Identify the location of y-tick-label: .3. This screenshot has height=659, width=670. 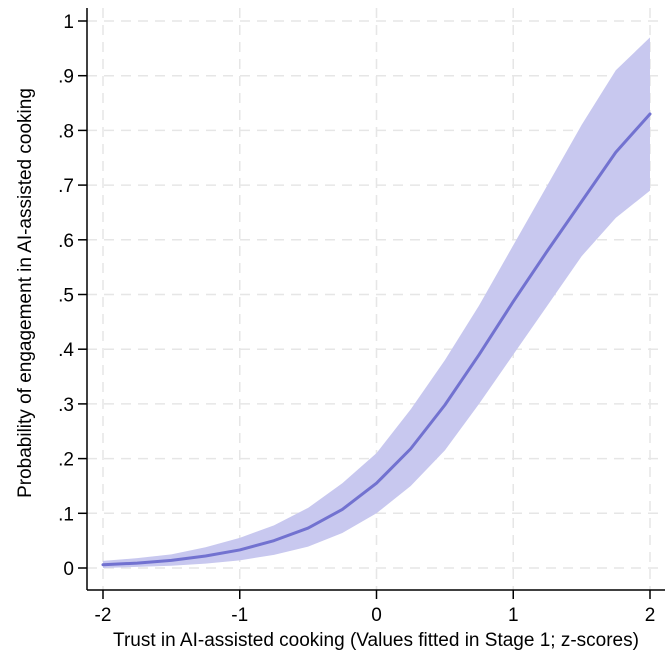
(66, 405).